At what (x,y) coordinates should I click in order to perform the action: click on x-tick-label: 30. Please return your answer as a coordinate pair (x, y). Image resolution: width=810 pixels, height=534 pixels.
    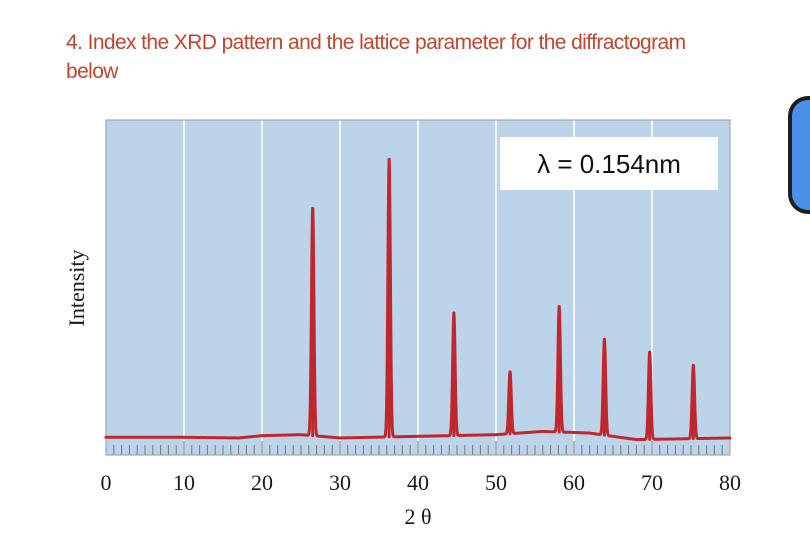
    Looking at the image, I should click on (340, 482).